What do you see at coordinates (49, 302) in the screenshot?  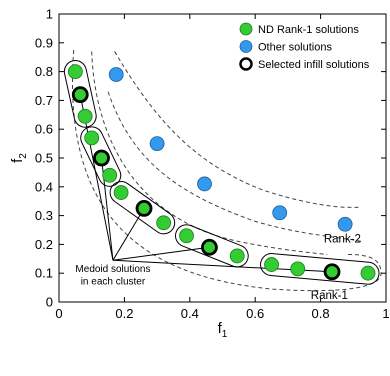 I see `y-tick-label: 0` at bounding box center [49, 302].